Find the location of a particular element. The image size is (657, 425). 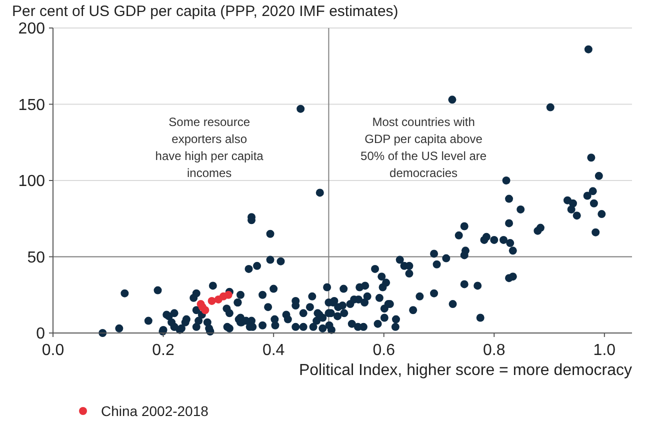

x-axis-title: Political Index, higher score = more democracy is located at coordinates (465, 370).